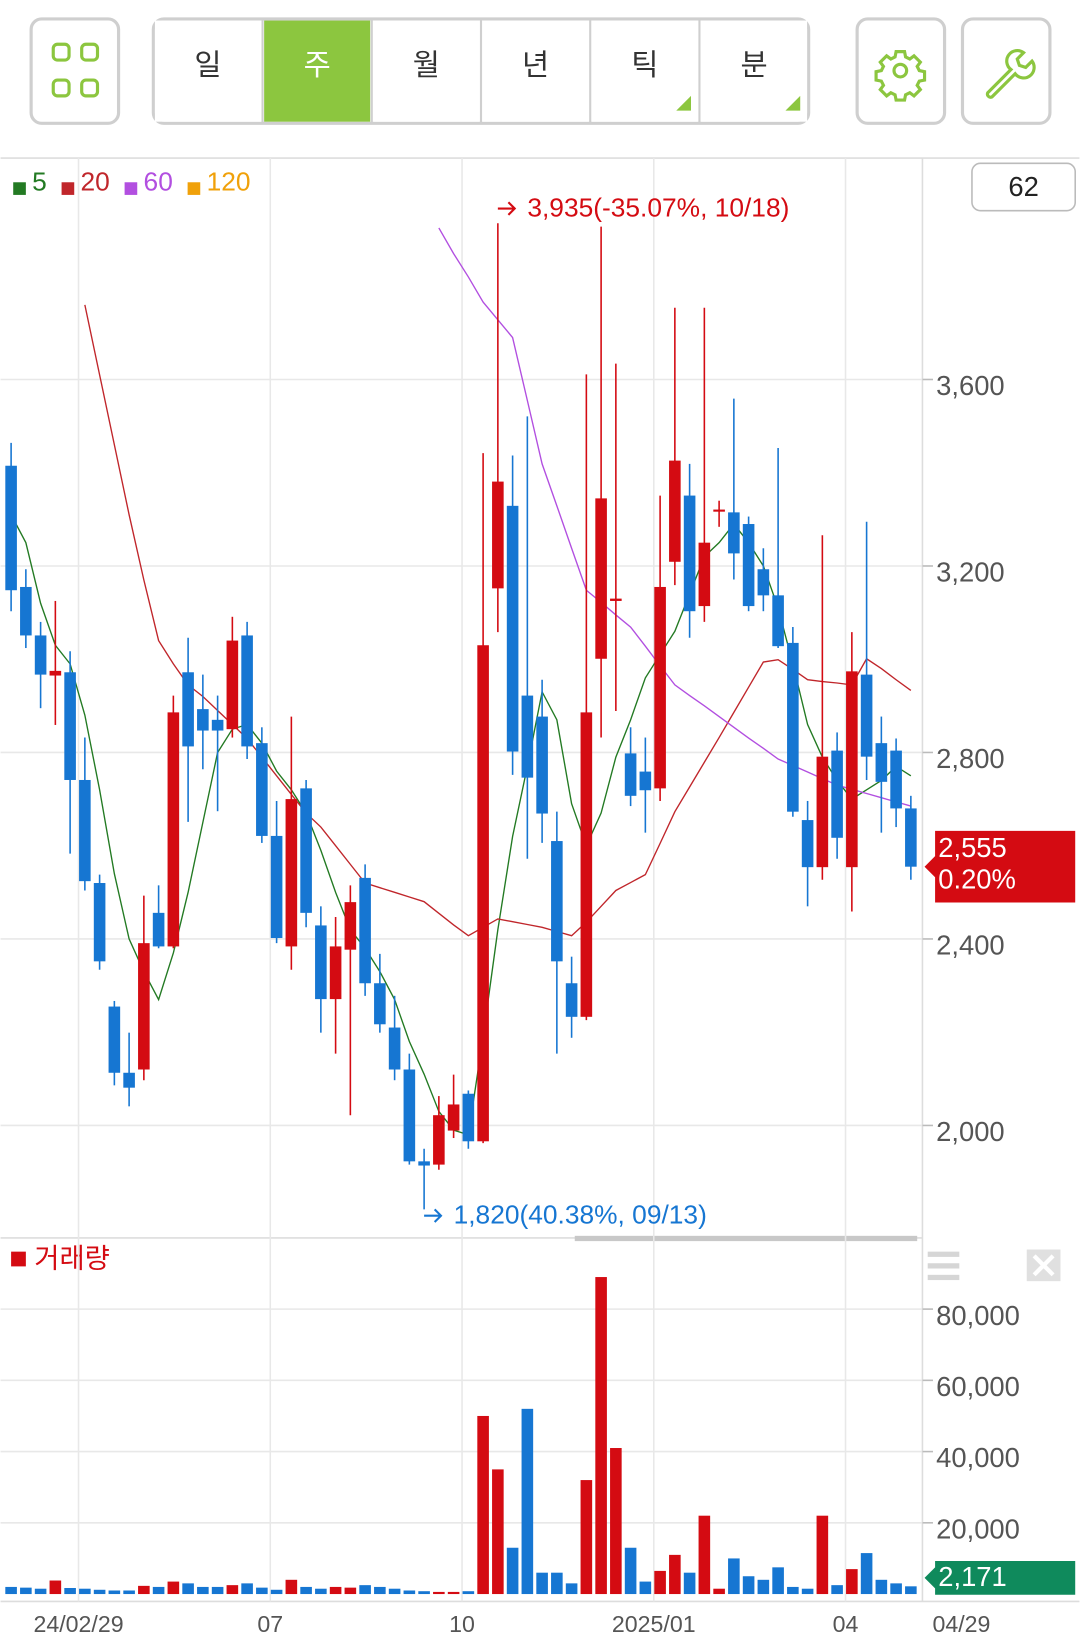 The width and height of the screenshot is (1080, 1652). What do you see at coordinates (978, 1457) in the screenshot?
I see `volume-tick-label: 40,000` at bounding box center [978, 1457].